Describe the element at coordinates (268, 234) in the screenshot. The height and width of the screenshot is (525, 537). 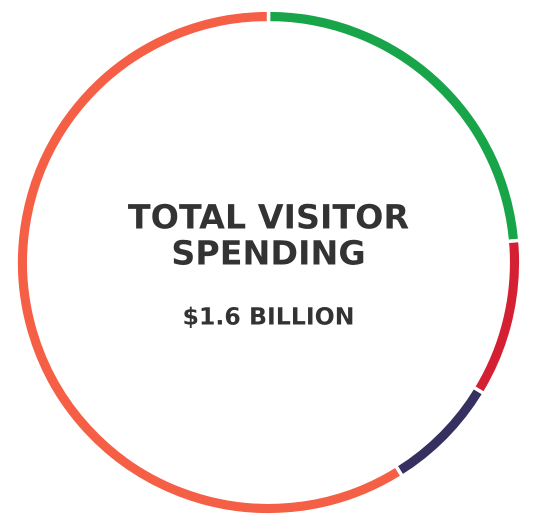
I see `text: TOTAL VISITOR SPENDING` at that location.